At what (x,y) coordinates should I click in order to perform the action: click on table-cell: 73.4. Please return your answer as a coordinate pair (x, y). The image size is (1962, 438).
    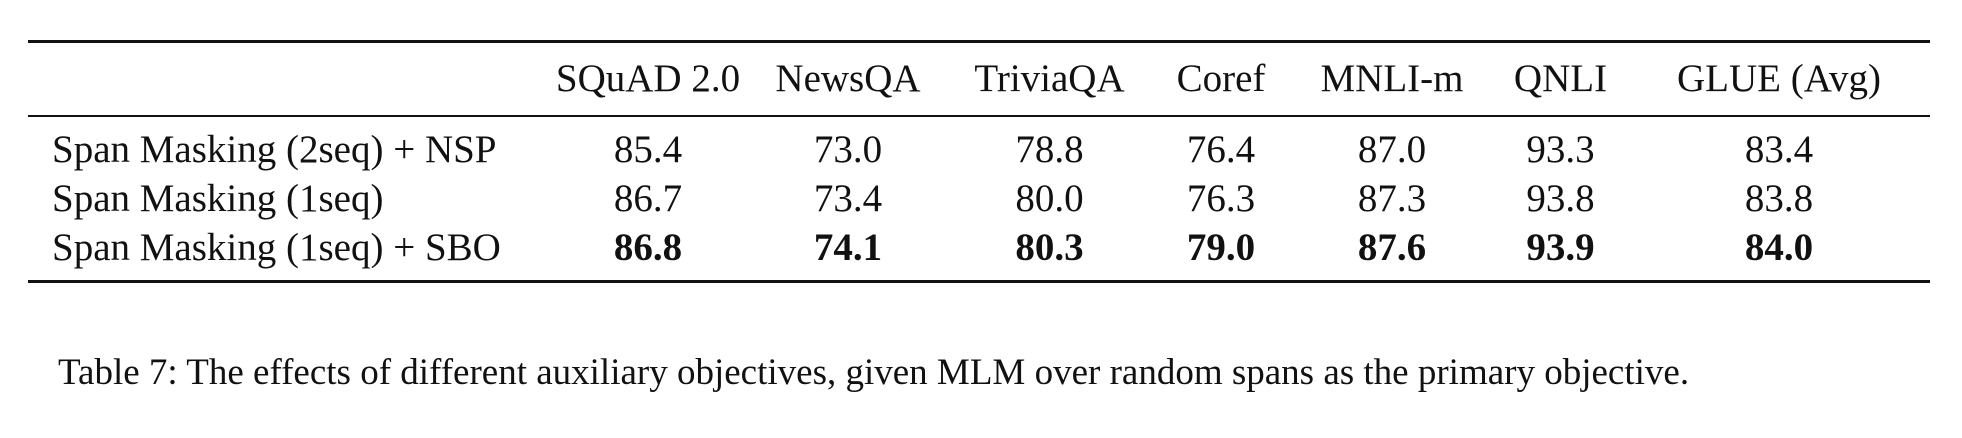
    Looking at the image, I should click on (848, 198).